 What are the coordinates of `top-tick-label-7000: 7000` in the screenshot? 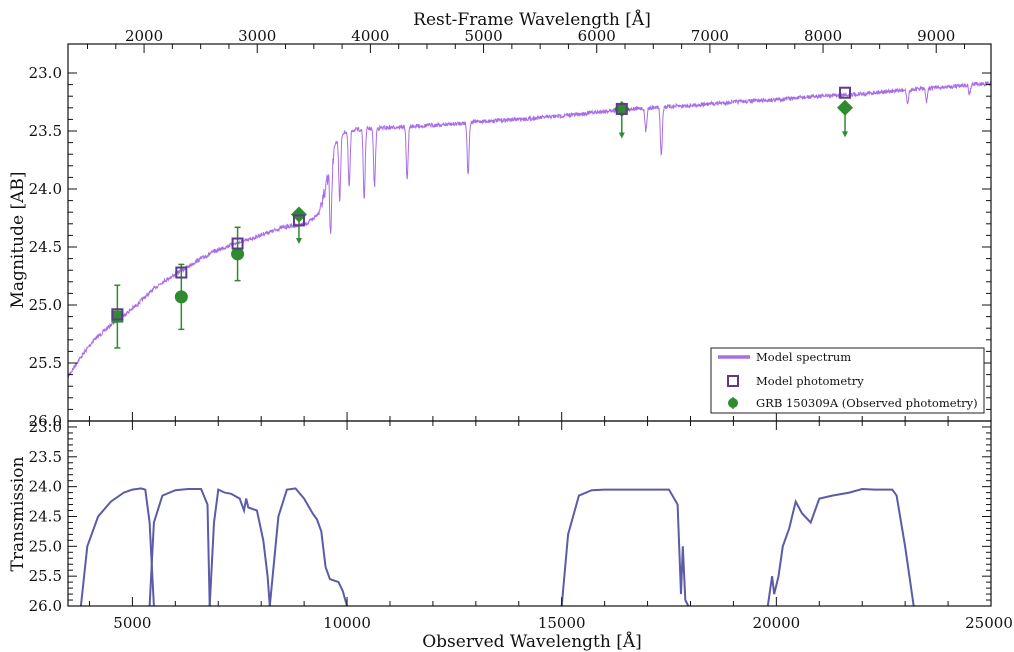 It's located at (710, 36).